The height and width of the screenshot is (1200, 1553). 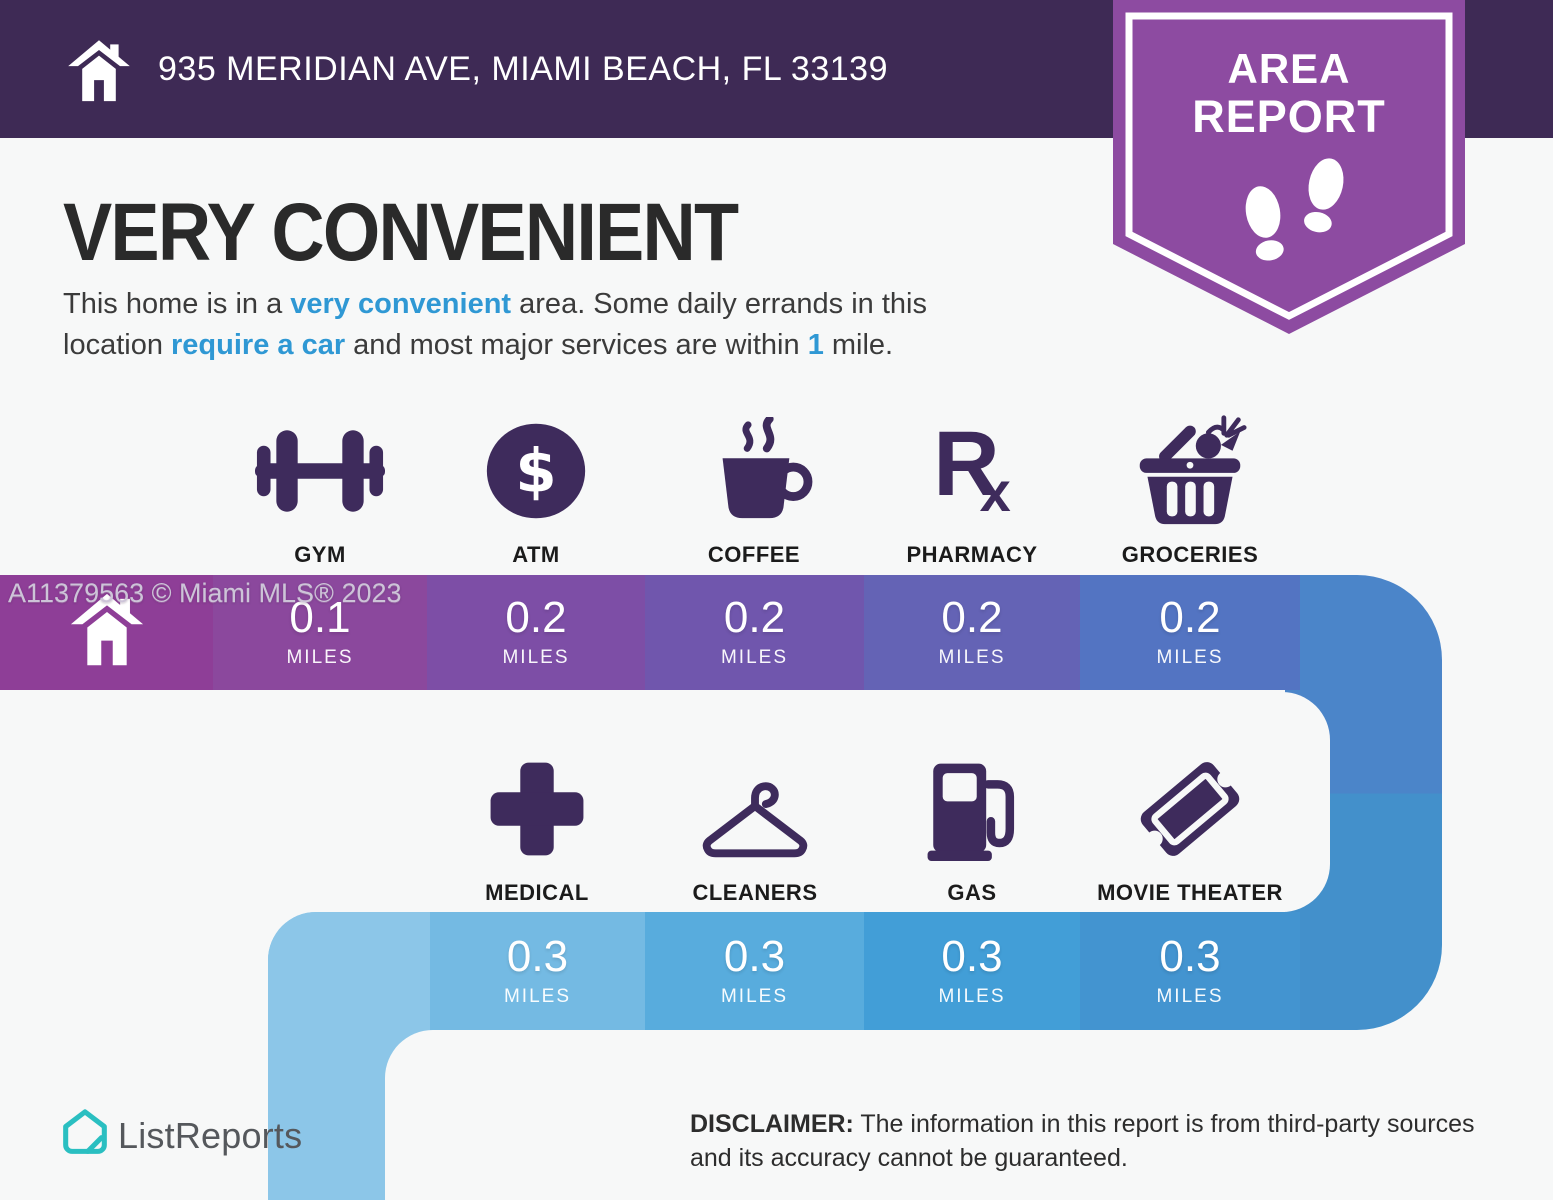 What do you see at coordinates (1190, 809) in the screenshot?
I see `movie-ticket-icon` at bounding box center [1190, 809].